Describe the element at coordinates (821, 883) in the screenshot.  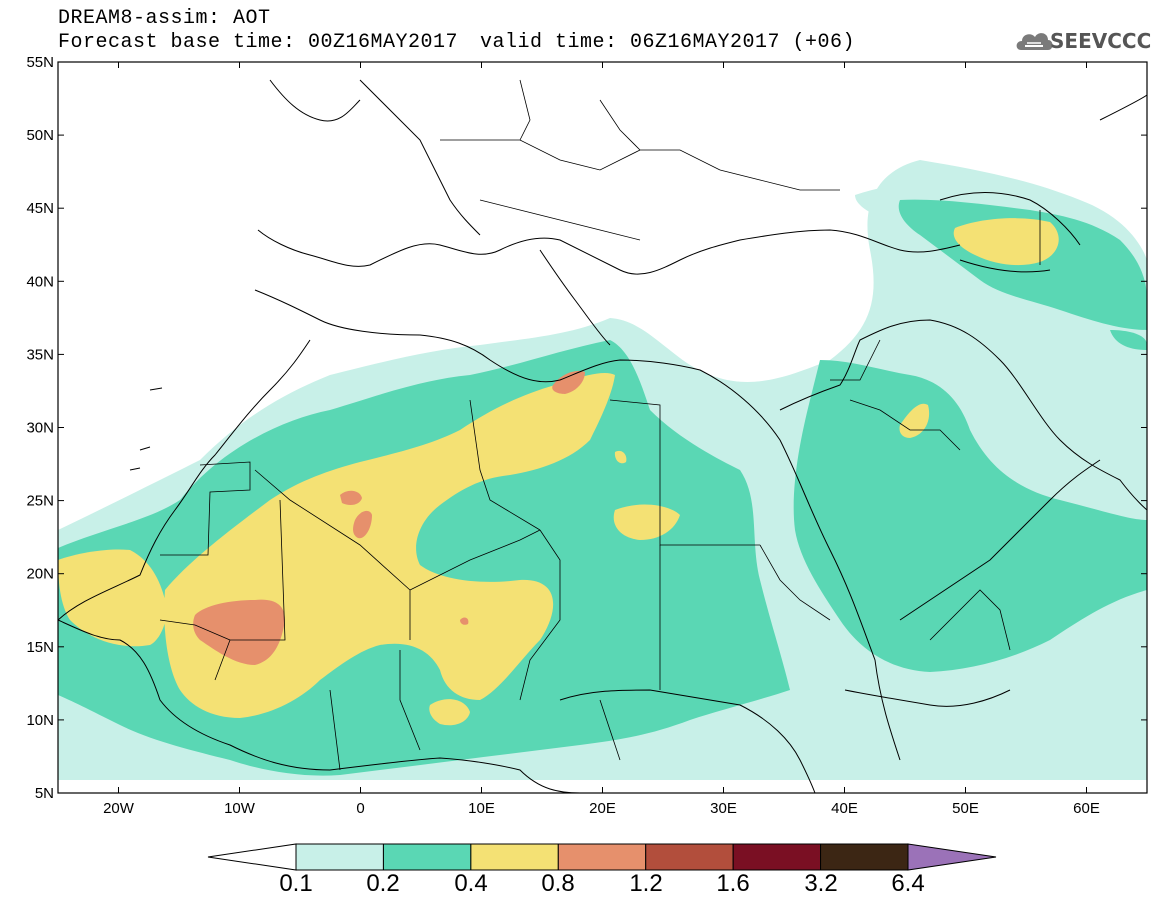
I see `cb-label-6: 3.2` at that location.